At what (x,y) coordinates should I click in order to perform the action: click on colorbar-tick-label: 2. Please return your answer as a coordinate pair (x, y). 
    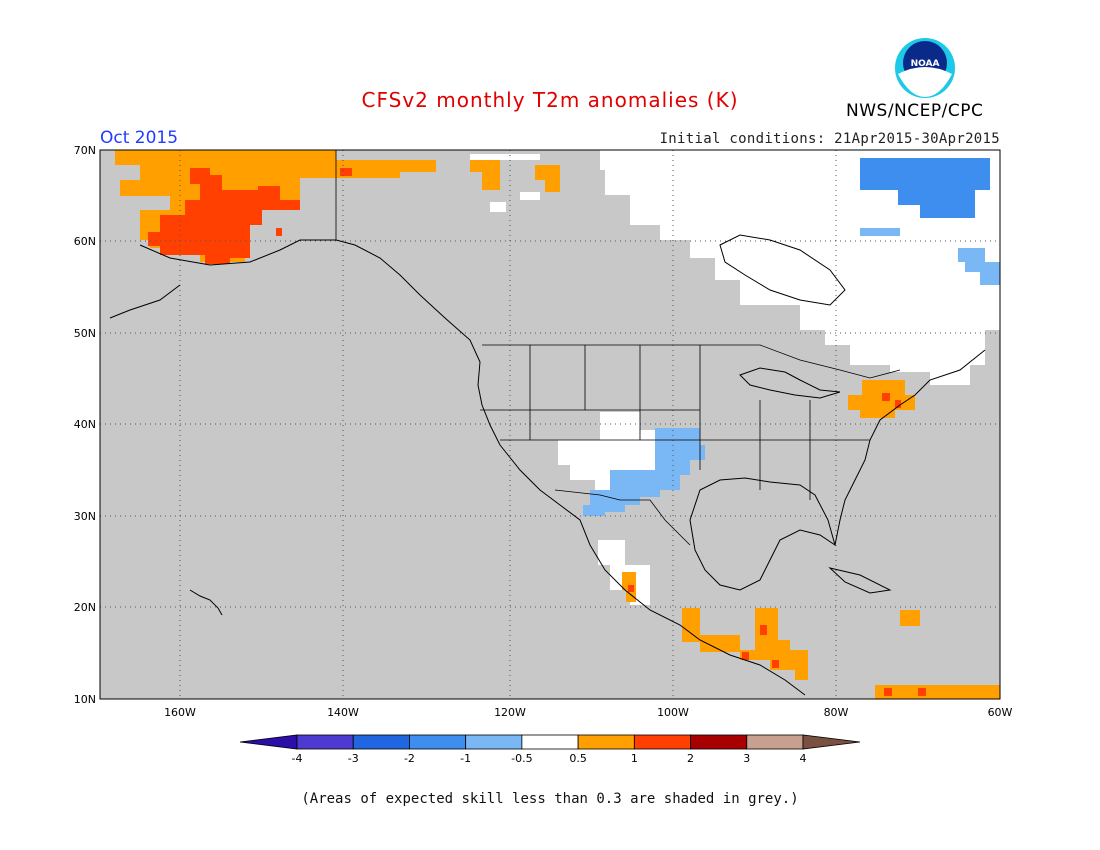
    Looking at the image, I should click on (690, 758).